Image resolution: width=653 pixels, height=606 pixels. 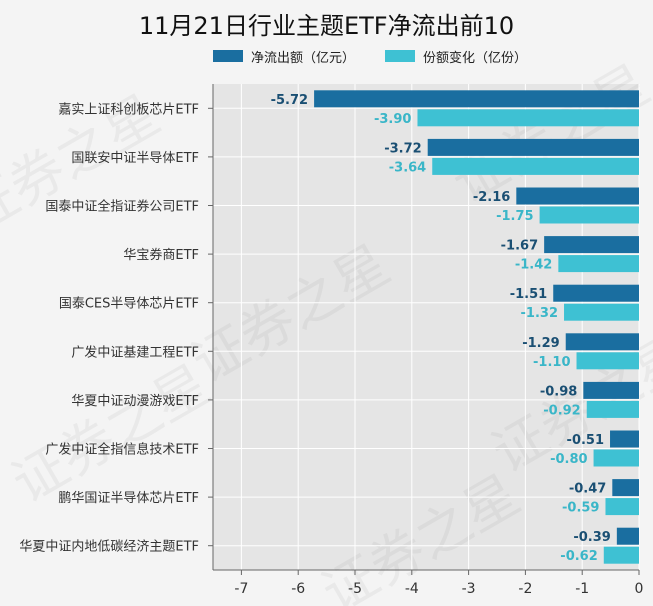 What do you see at coordinates (528, 294) in the screenshot?
I see `data-label-net-outflow: -1.51` at bounding box center [528, 294].